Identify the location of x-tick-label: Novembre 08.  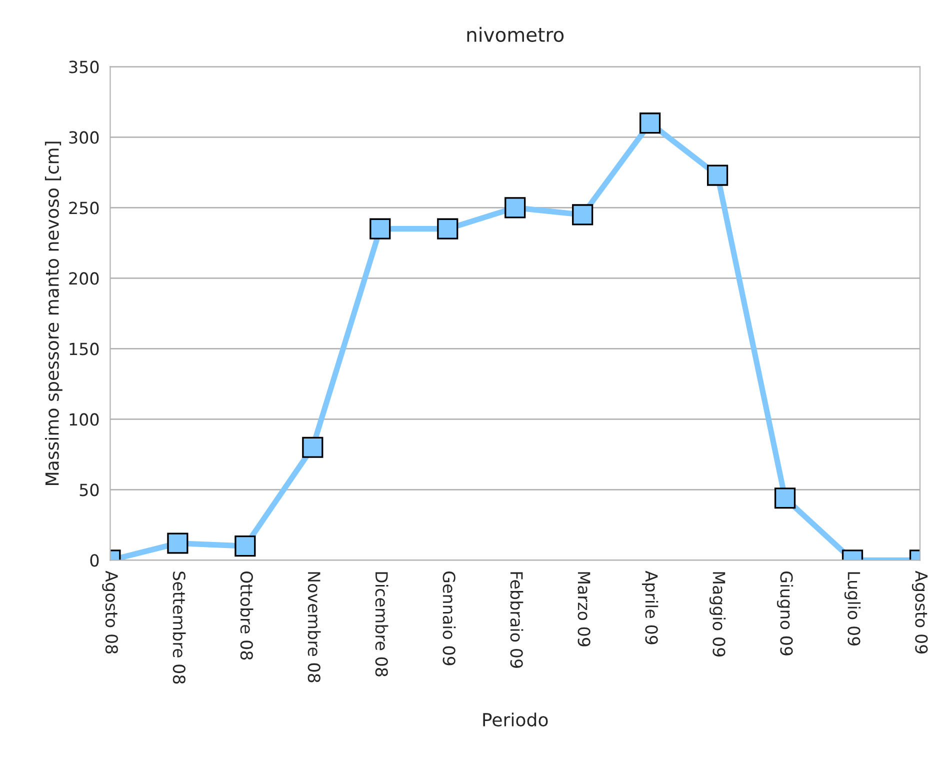
(314, 627).